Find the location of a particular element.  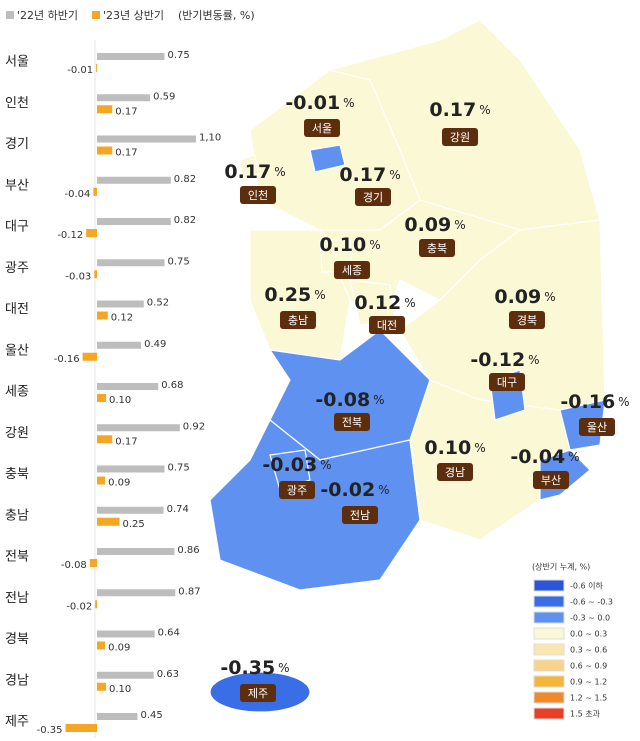

legend-swatch is located at coordinates (10, 15).